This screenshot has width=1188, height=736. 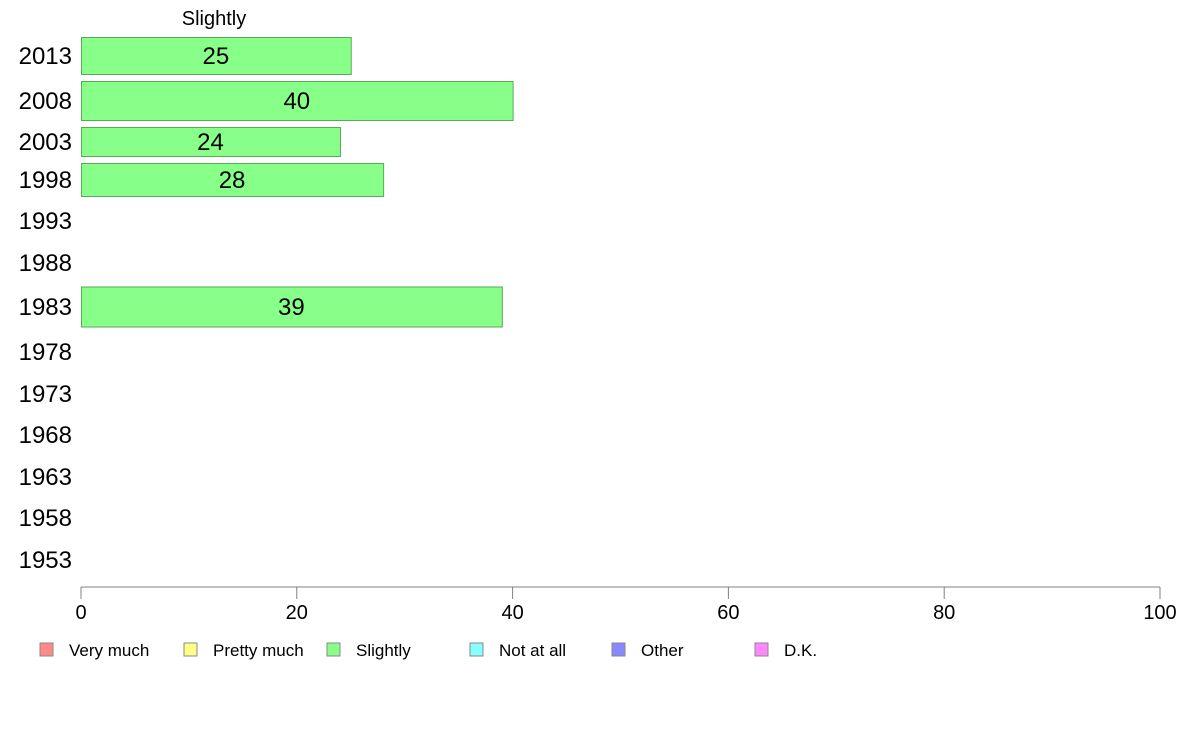 What do you see at coordinates (626, 605) in the screenshot?
I see `x-axis: 0 20 40 60 80 100` at bounding box center [626, 605].